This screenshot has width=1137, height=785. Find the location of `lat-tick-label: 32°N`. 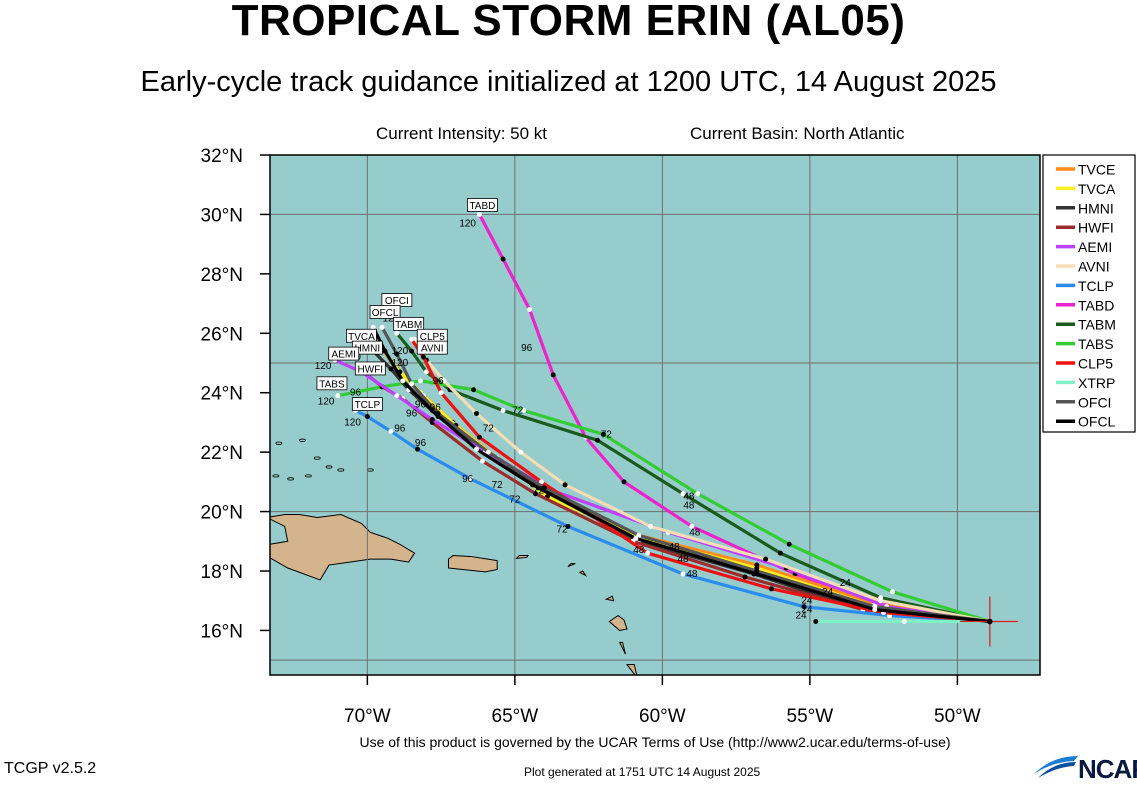

lat-tick-label: 32°N is located at coordinates (222, 156).